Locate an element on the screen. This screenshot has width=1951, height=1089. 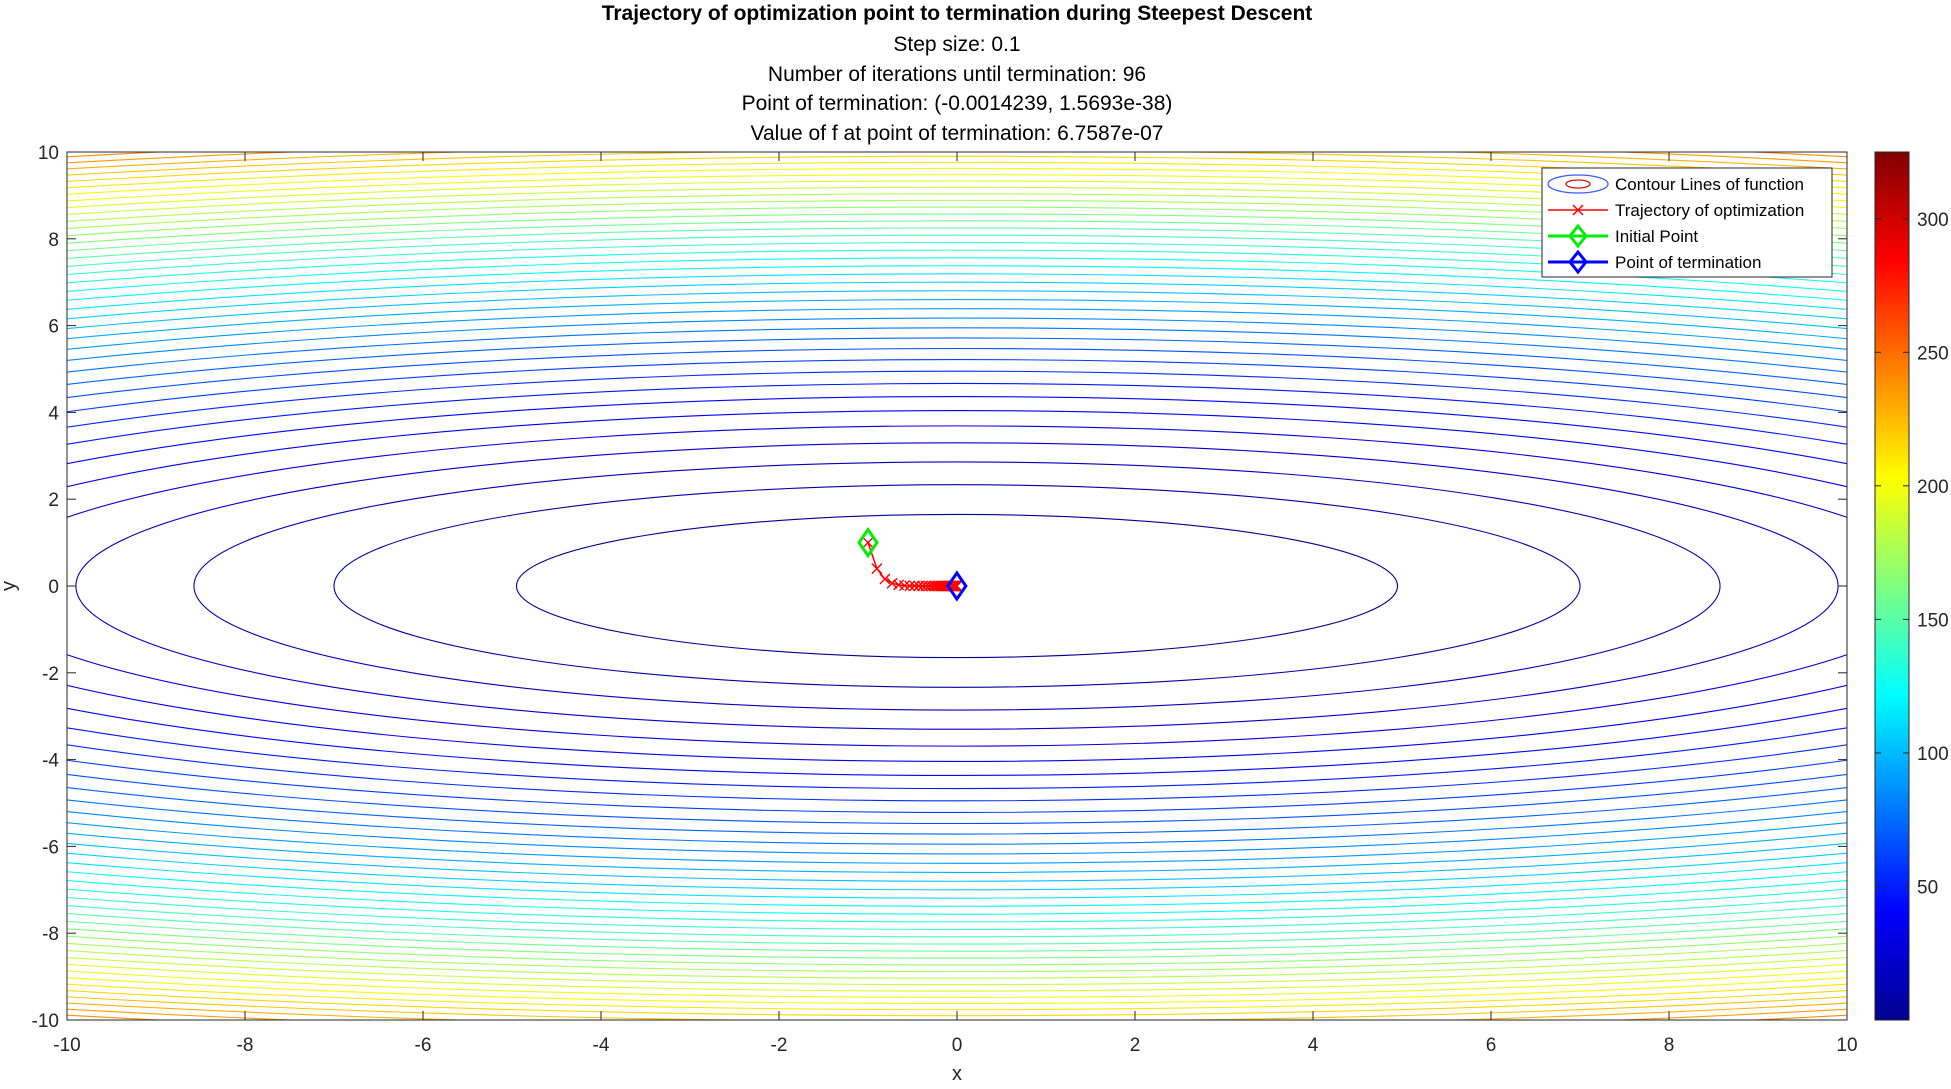
y-tick-label: 0 is located at coordinates (53, 587).